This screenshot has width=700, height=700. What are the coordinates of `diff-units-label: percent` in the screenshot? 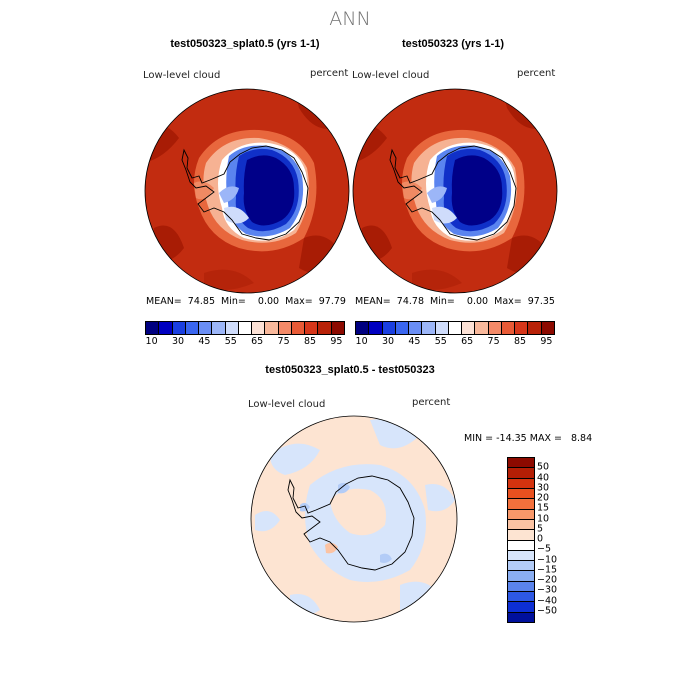 It's located at (431, 402).